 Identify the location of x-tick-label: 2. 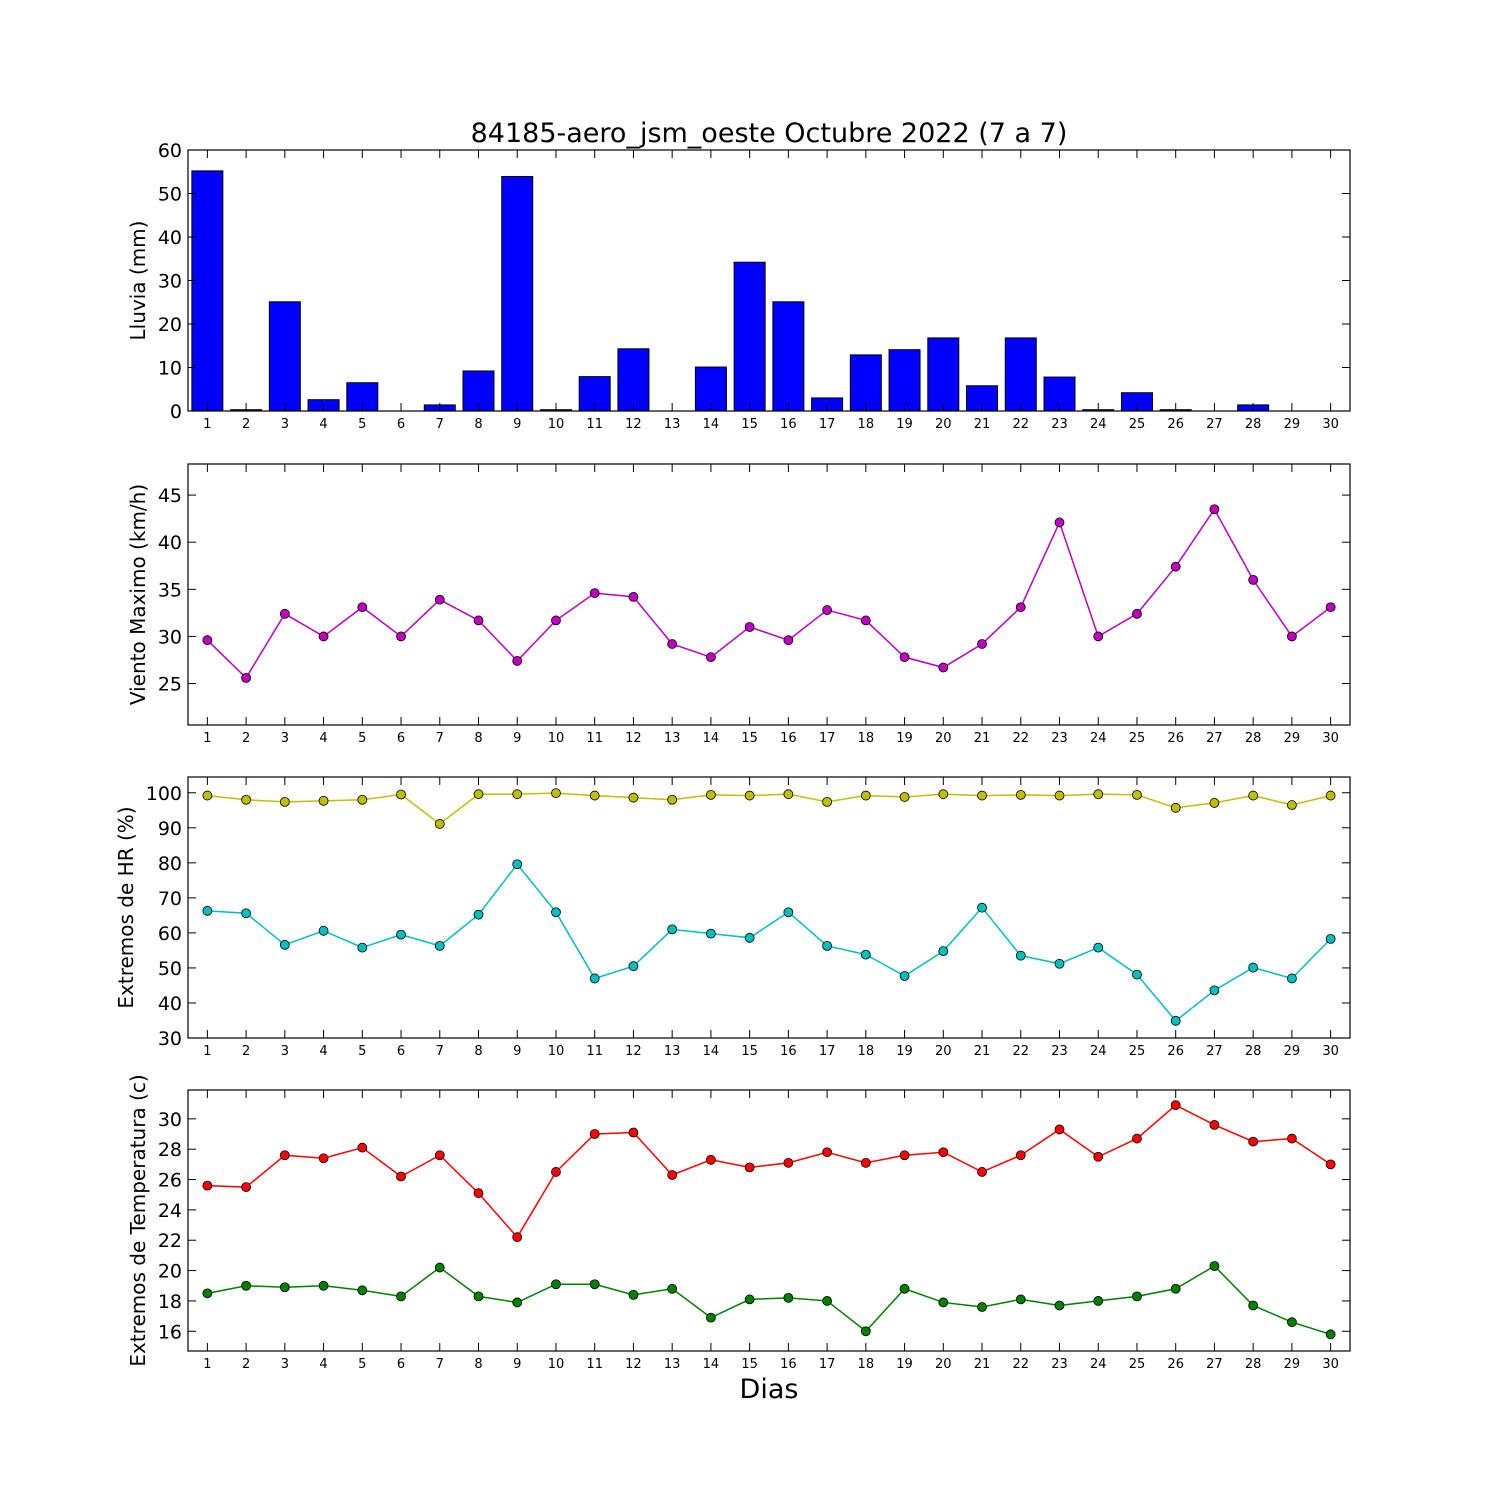
(246, 1051).